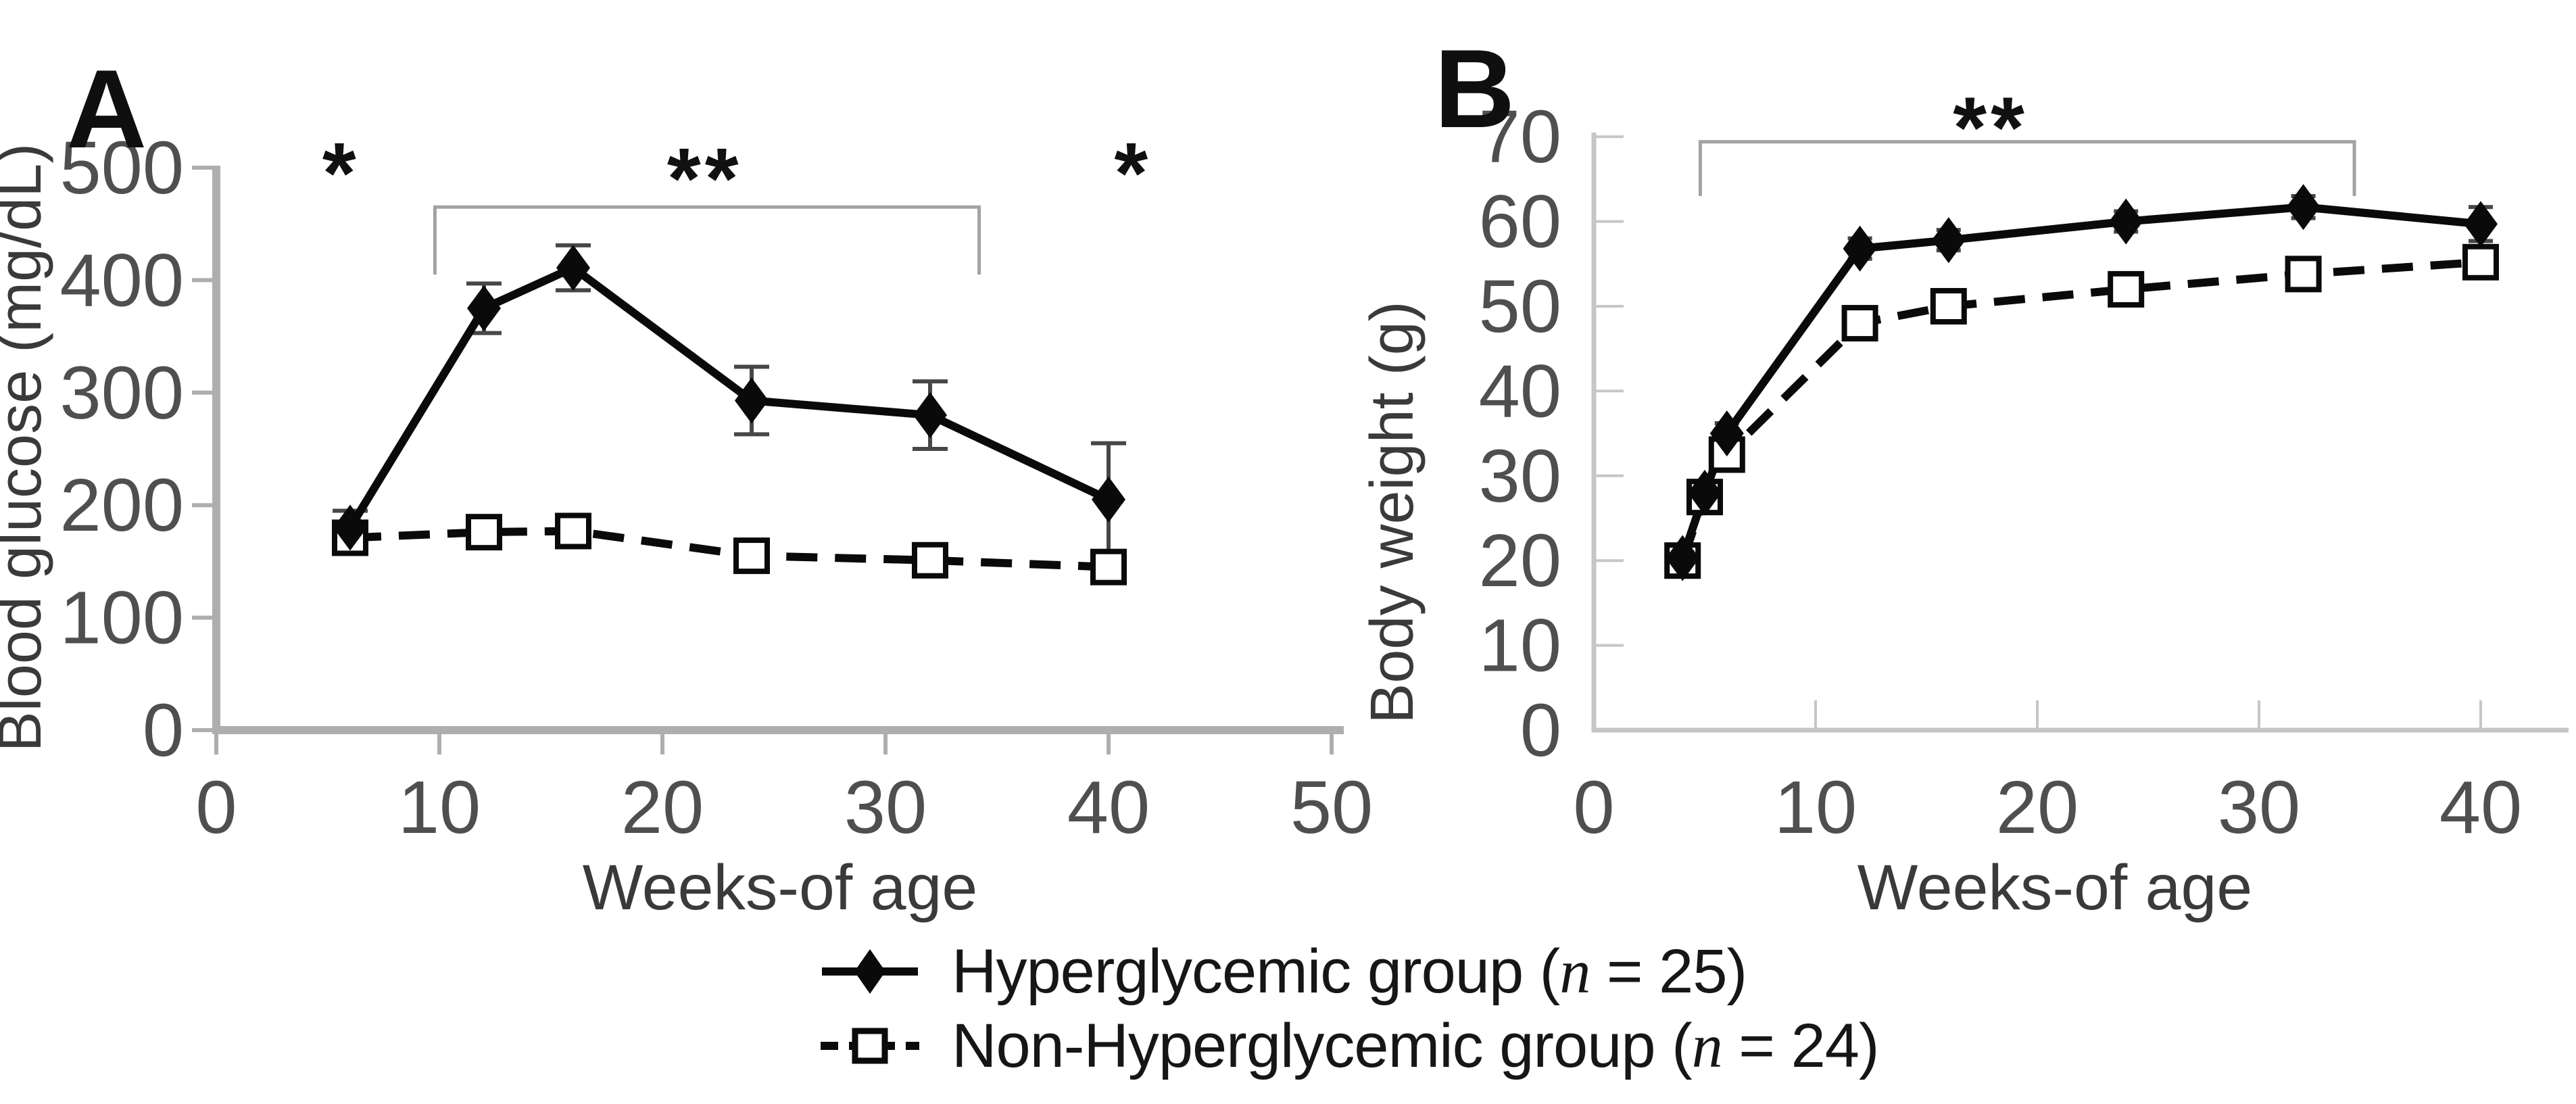 The height and width of the screenshot is (1104, 2576). What do you see at coordinates (439, 808) in the screenshot?
I see `x-tick-label-blood-glucose-chart: 10` at bounding box center [439, 808].